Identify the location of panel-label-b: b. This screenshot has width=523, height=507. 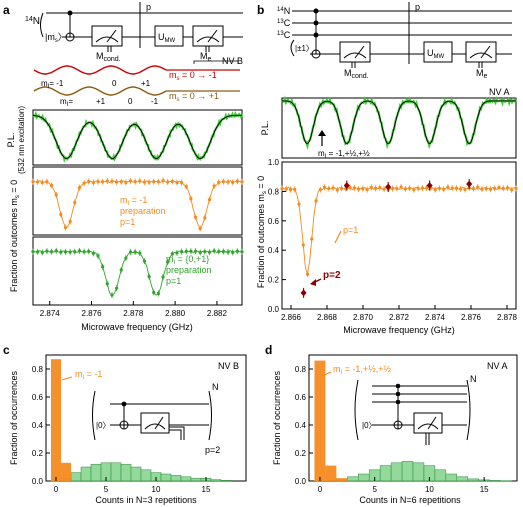
(260, 10).